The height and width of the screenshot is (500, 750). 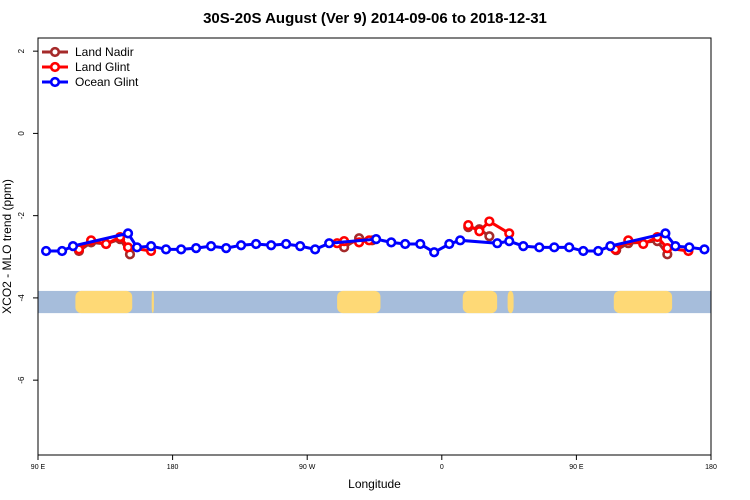 I want to click on legend-item: Ocean Glint, so click(x=90, y=82).